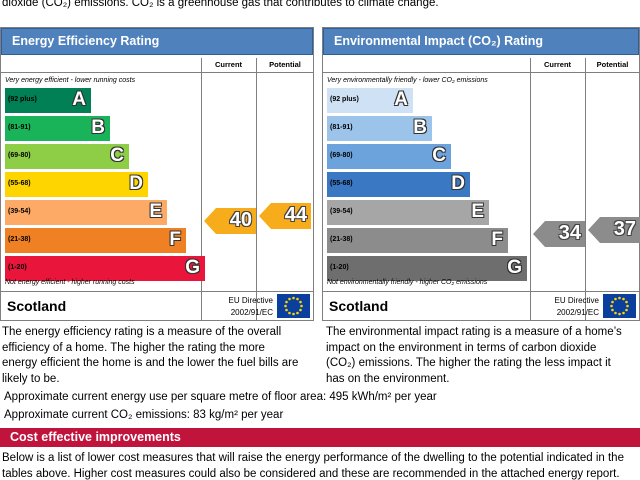 This screenshot has width=640, height=480. Describe the element at coordinates (295, 215) in the screenshot. I see `potential-rating-value: 44` at that location.